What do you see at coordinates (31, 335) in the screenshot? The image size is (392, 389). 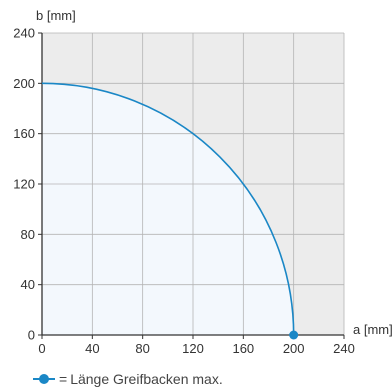 I see `y-tick-label: 0` at bounding box center [31, 335].